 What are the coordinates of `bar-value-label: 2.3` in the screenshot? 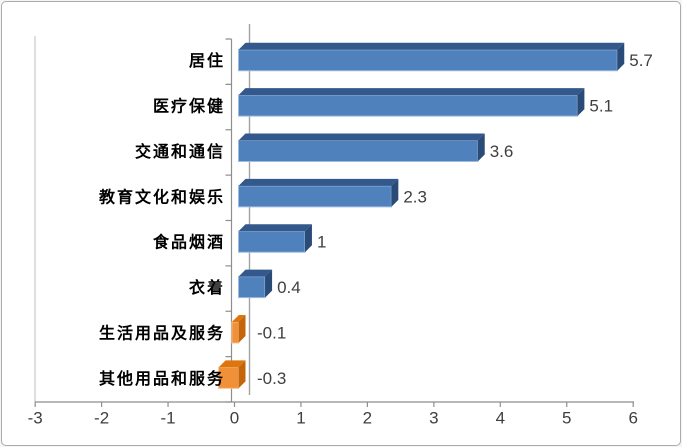 It's located at (415, 196).